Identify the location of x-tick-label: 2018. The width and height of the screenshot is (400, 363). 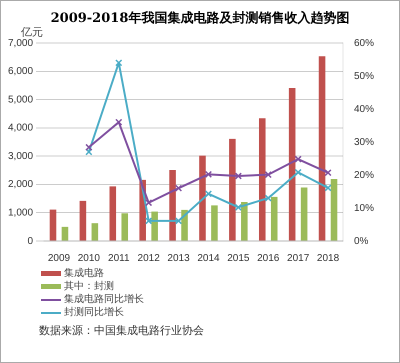
(328, 258).